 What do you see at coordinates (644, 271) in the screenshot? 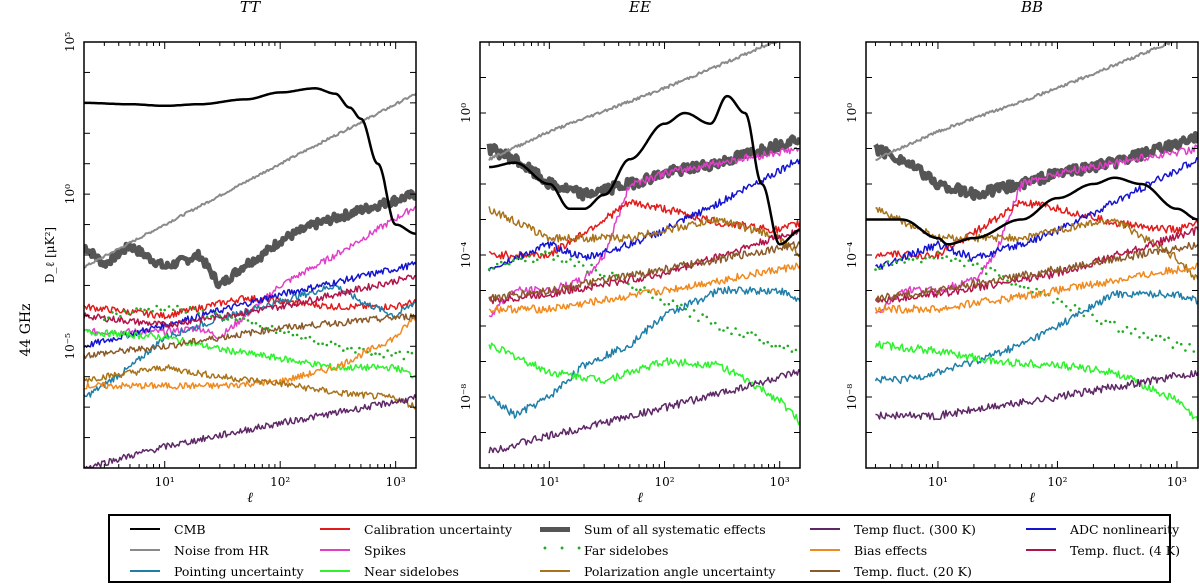
I see `series-temp-fluct-20-k` at bounding box center [644, 271].